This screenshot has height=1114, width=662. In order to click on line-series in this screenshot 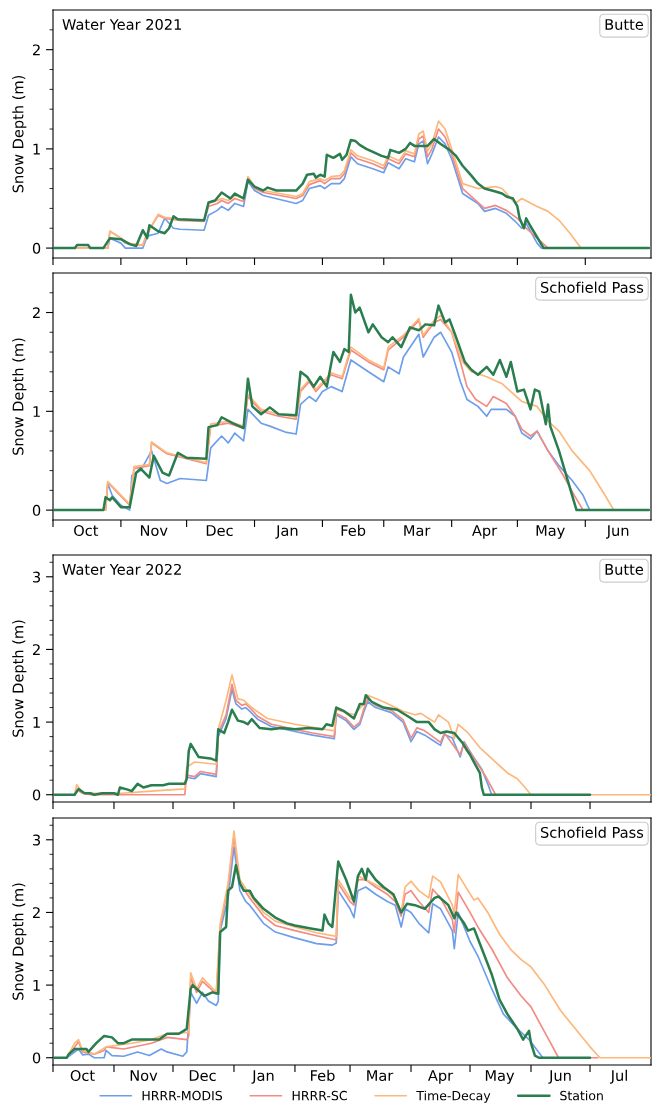, I will do `click(339, 742)`.